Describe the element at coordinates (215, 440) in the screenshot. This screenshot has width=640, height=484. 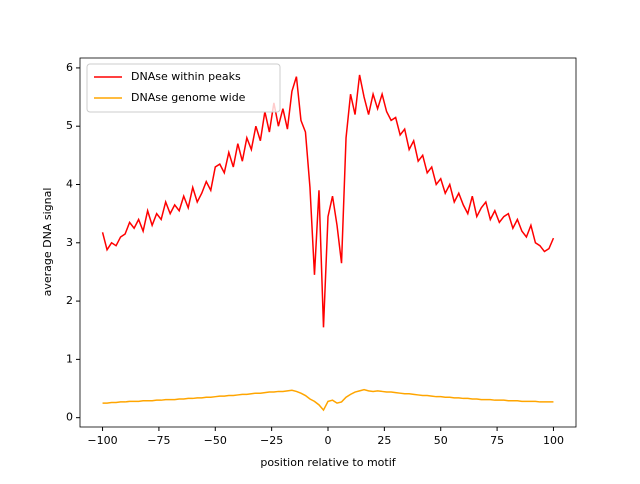
I see `x-tick-label: −50` at that location.